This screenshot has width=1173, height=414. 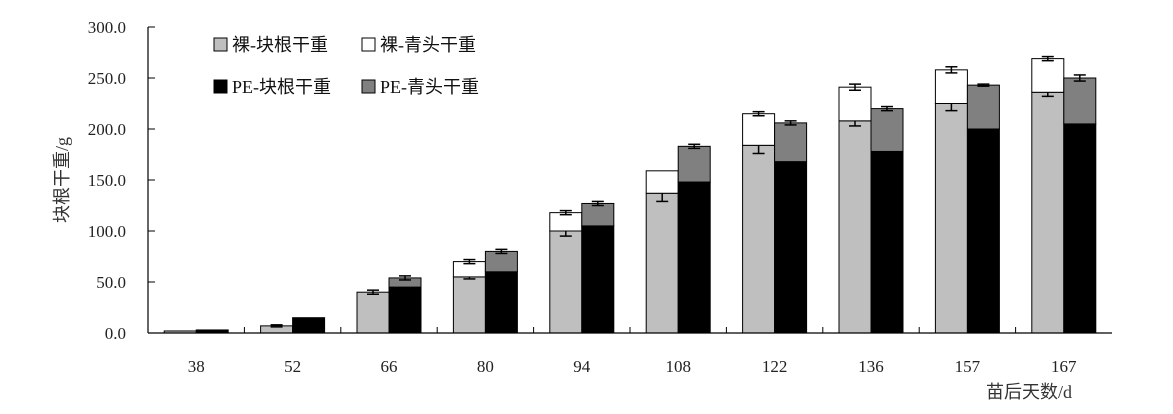 I want to click on y-tick-label: 300.0, so click(x=107, y=27).